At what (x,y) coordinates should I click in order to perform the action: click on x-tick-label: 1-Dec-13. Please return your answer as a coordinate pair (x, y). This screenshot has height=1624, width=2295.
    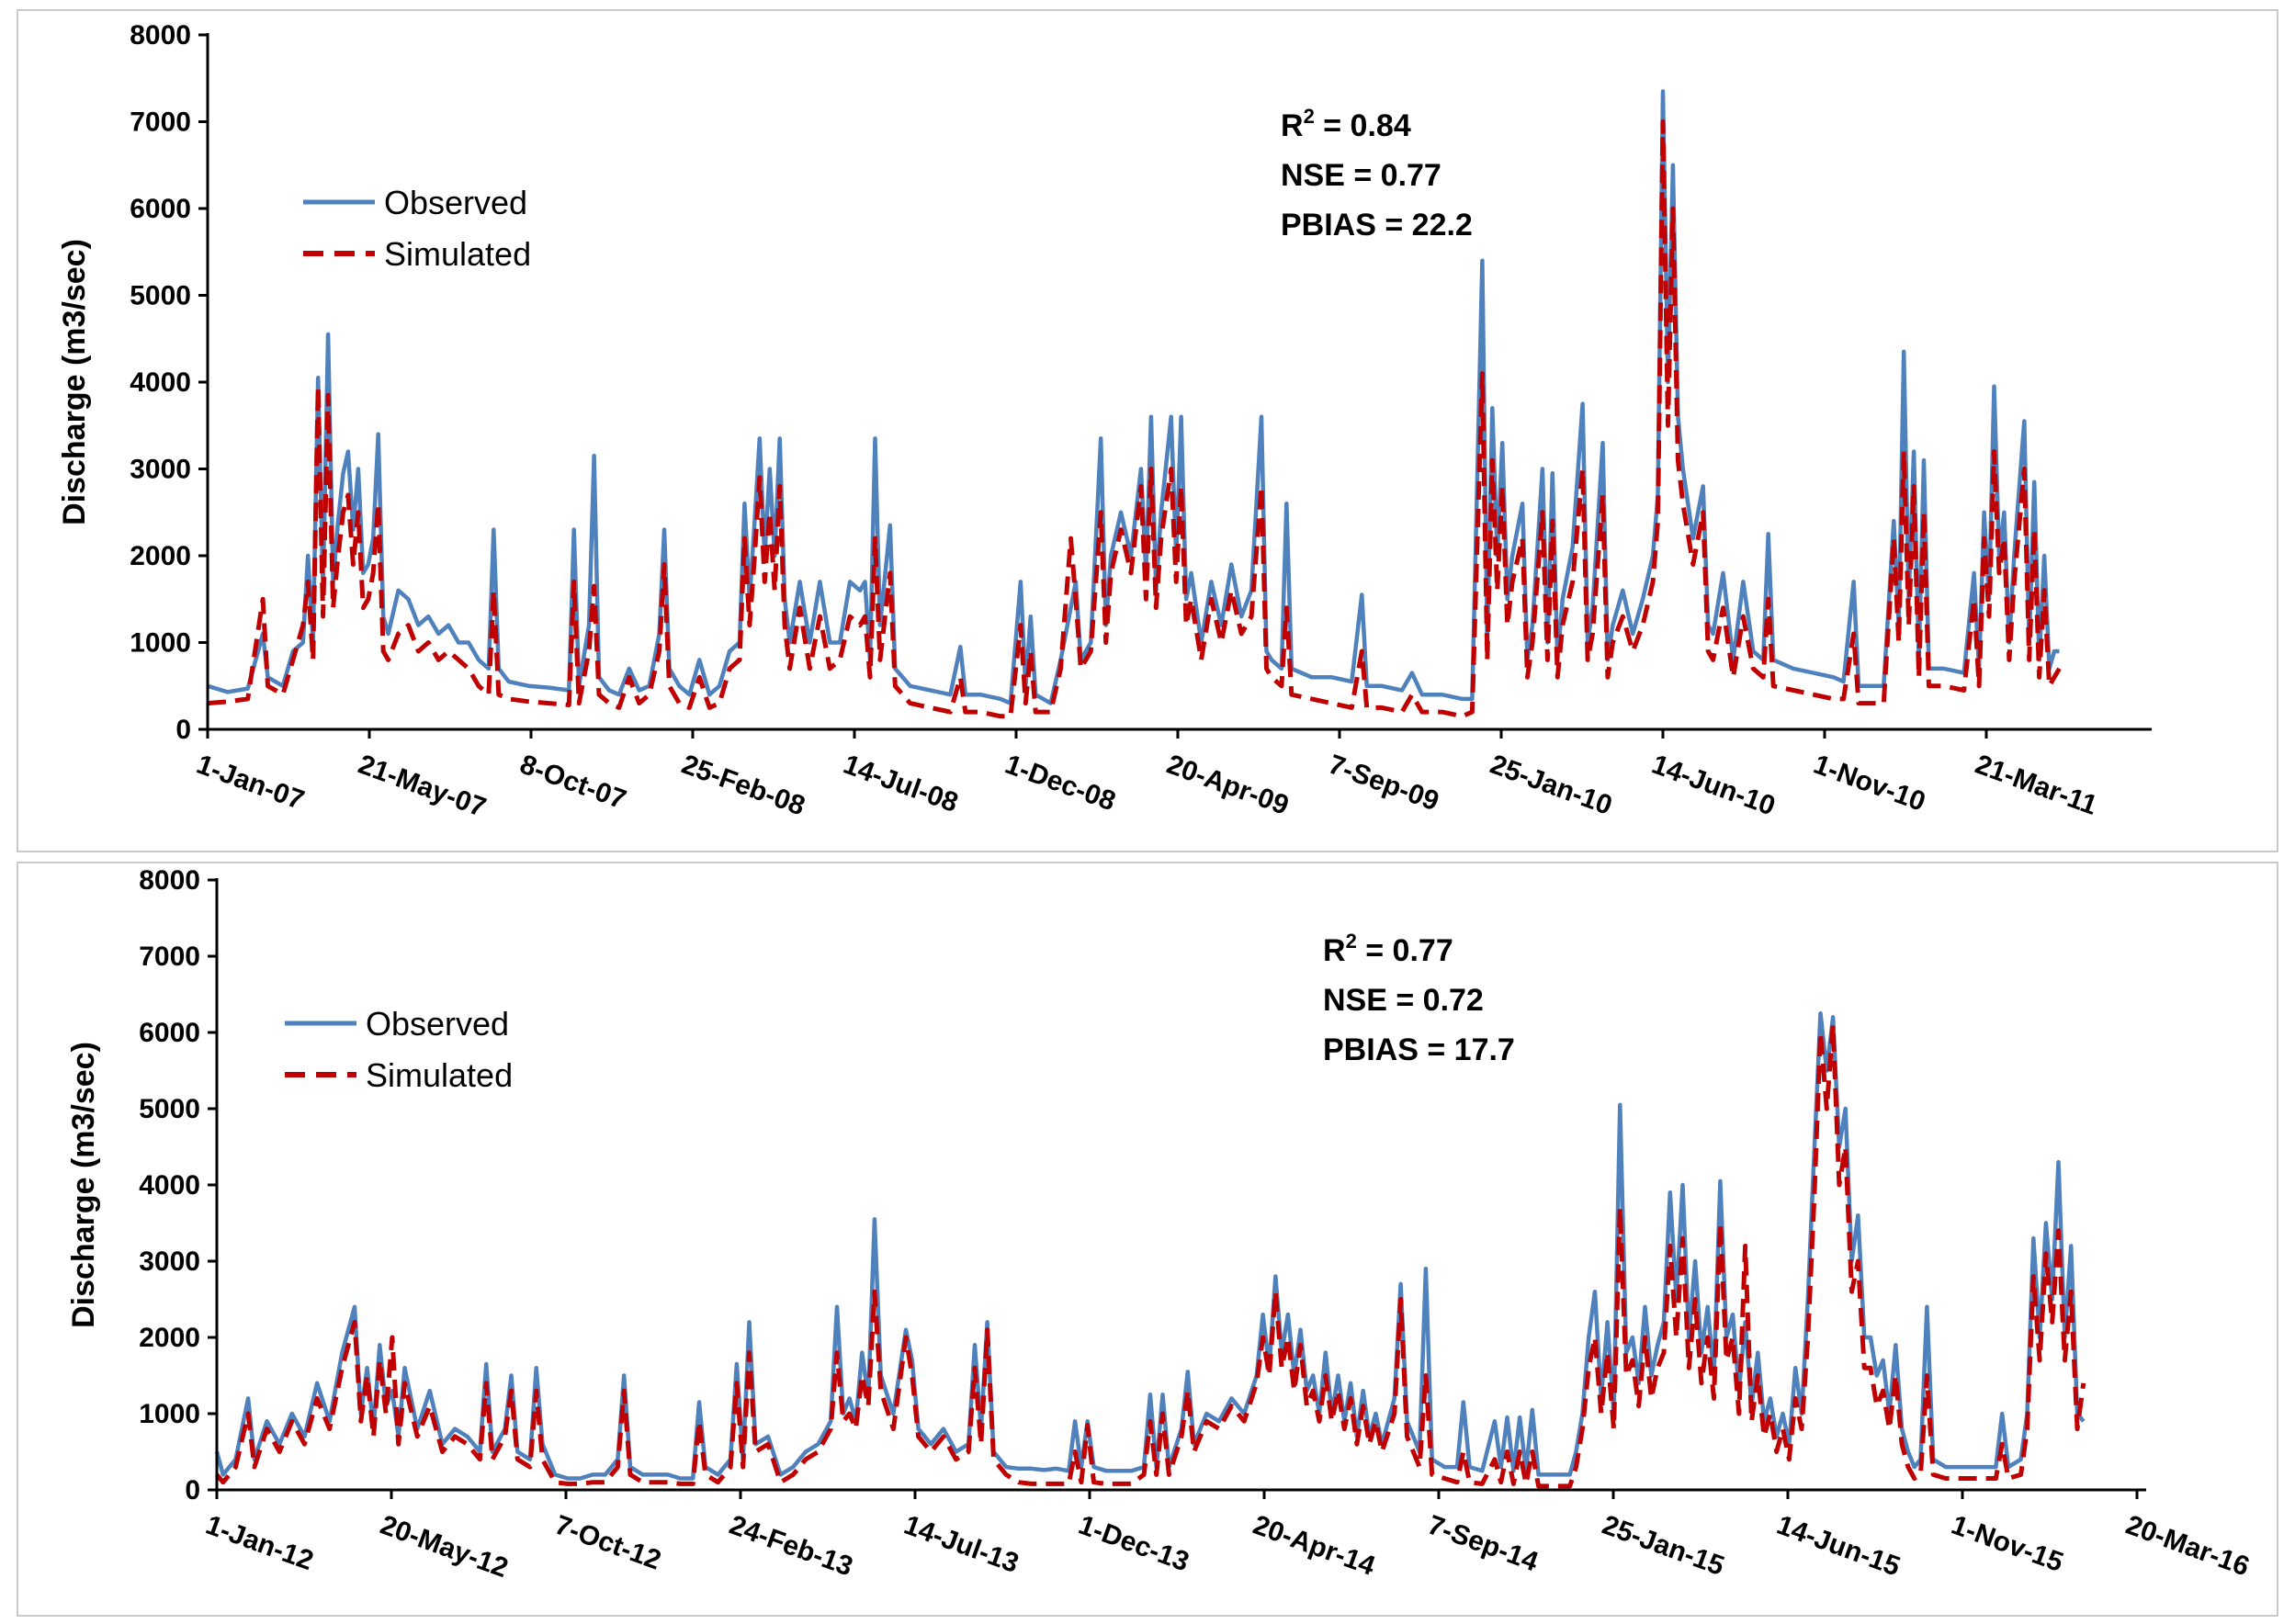
    Looking at the image, I should click on (1134, 1544).